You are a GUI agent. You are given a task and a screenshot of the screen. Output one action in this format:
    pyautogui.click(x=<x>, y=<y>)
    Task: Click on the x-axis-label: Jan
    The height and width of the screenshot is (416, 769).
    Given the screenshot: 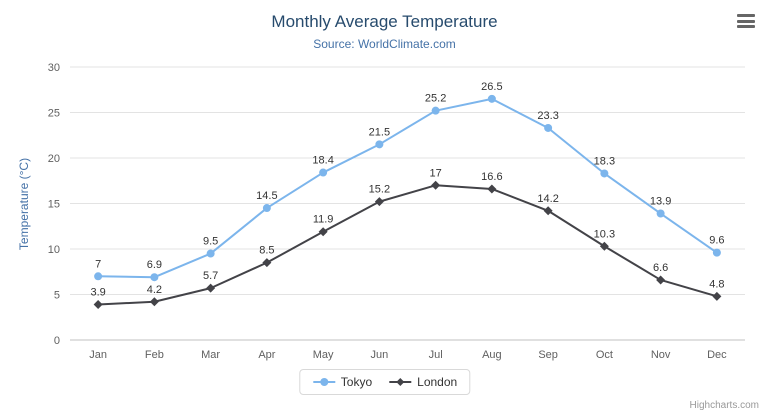 What is the action you would take?
    pyautogui.click(x=98, y=355)
    